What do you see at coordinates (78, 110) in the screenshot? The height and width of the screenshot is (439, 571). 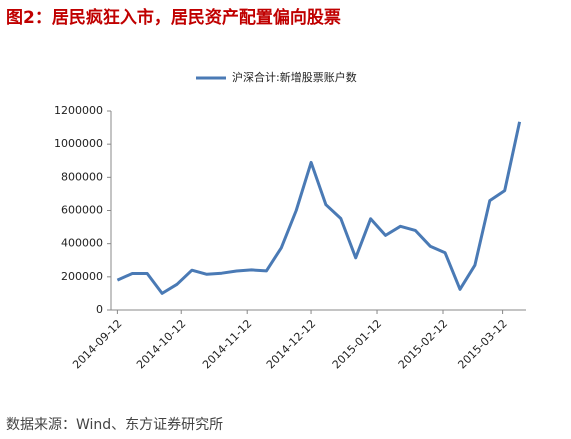 I see `y-tick-label: 1200000` at bounding box center [78, 110].